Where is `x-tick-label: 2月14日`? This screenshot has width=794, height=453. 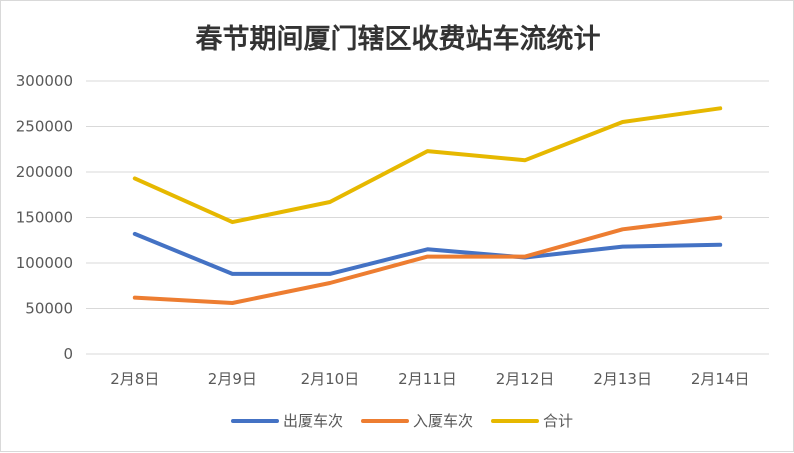
x-tick-label: 2月14日 is located at coordinates (720, 379).